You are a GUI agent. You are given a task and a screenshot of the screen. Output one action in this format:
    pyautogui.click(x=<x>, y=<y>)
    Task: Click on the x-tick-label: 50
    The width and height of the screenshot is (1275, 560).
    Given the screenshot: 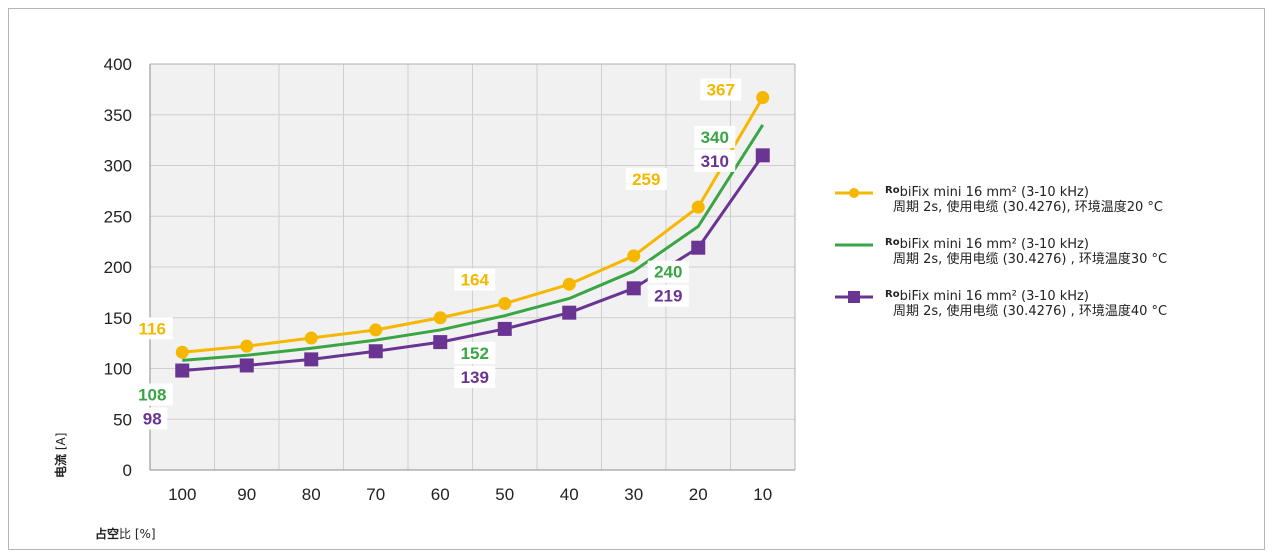 What is the action you would take?
    pyautogui.click(x=504, y=494)
    